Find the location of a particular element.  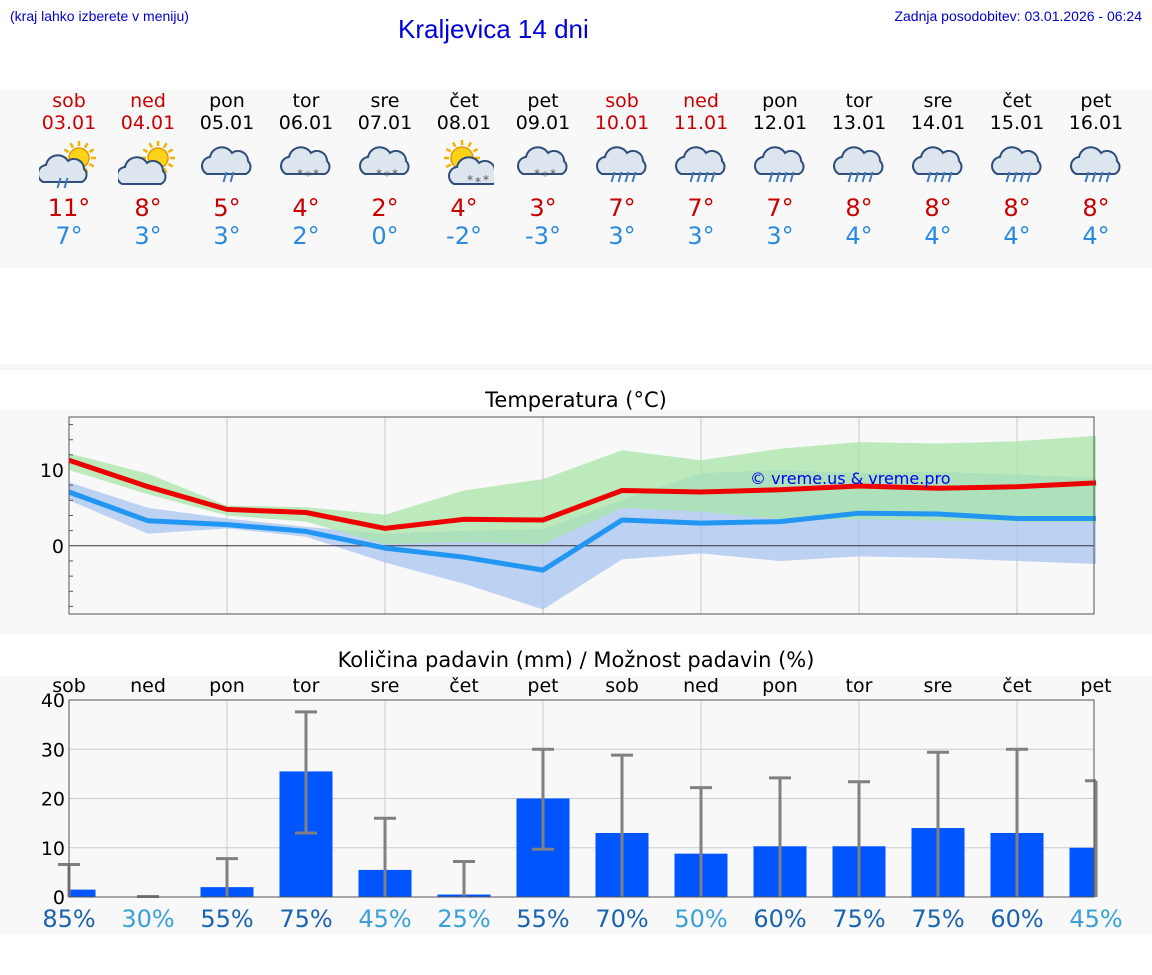

last-updated: Zadnja posodobitev: 03.01.2026 - 06:24 is located at coordinates (1018, 16).